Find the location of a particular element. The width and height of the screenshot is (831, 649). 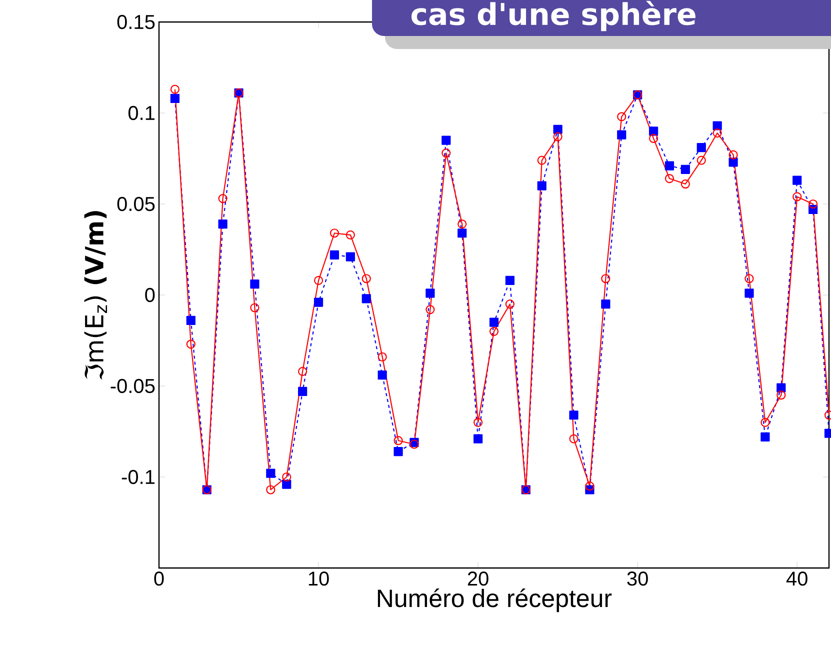

x-tick-label: 30 is located at coordinates (637, 579).